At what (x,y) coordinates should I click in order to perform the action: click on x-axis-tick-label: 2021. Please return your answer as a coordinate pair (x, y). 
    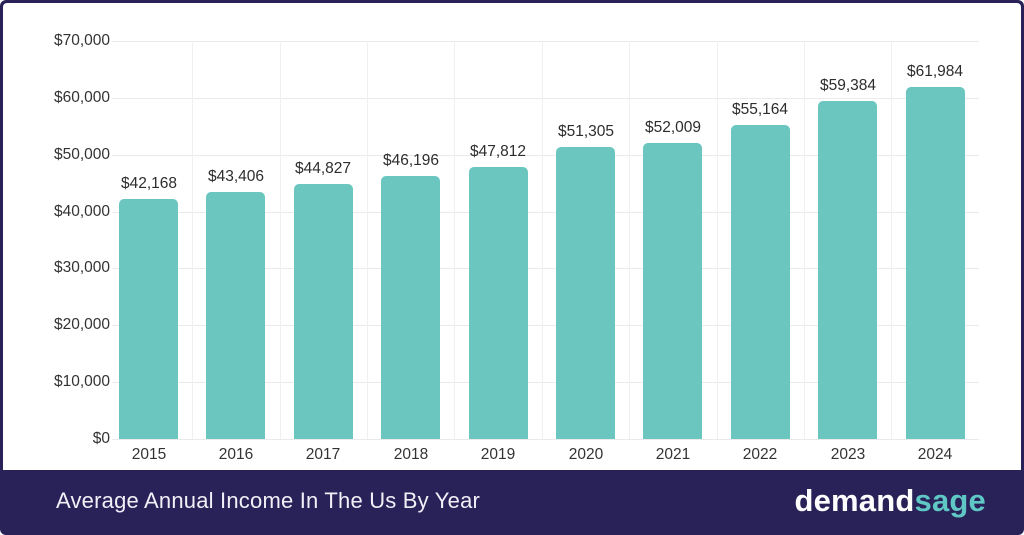
    Looking at the image, I should click on (673, 454).